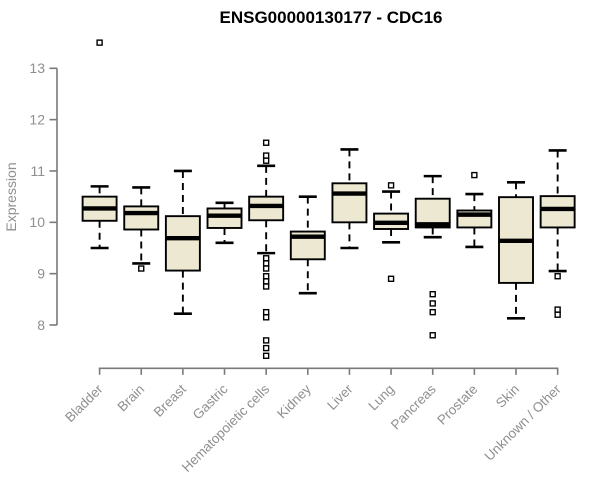  What do you see at coordinates (523, 422) in the screenshot?
I see `x-category-label: Unknown / Other` at bounding box center [523, 422].